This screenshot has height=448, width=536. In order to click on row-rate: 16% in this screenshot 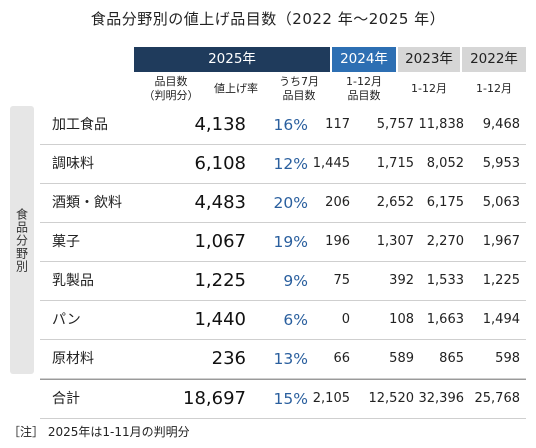, I will do `click(290, 125)`.